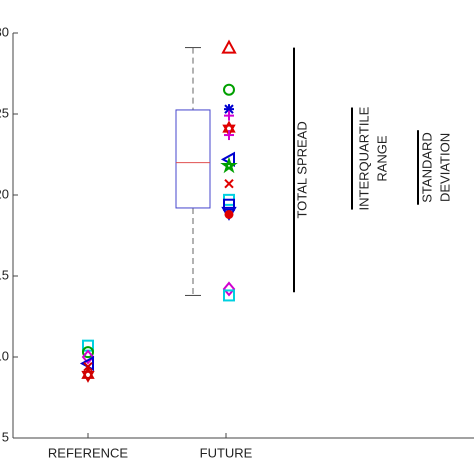 Image resolution: width=474 pixels, height=474 pixels. I want to click on annotation-text: TOTAL SPREAD, so click(301, 169).